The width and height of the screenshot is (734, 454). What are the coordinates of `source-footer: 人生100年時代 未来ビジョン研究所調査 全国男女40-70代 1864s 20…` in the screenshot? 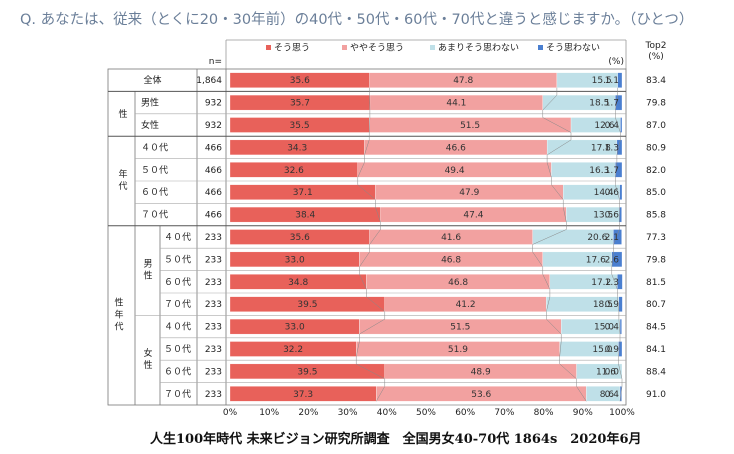 It's located at (396, 439).